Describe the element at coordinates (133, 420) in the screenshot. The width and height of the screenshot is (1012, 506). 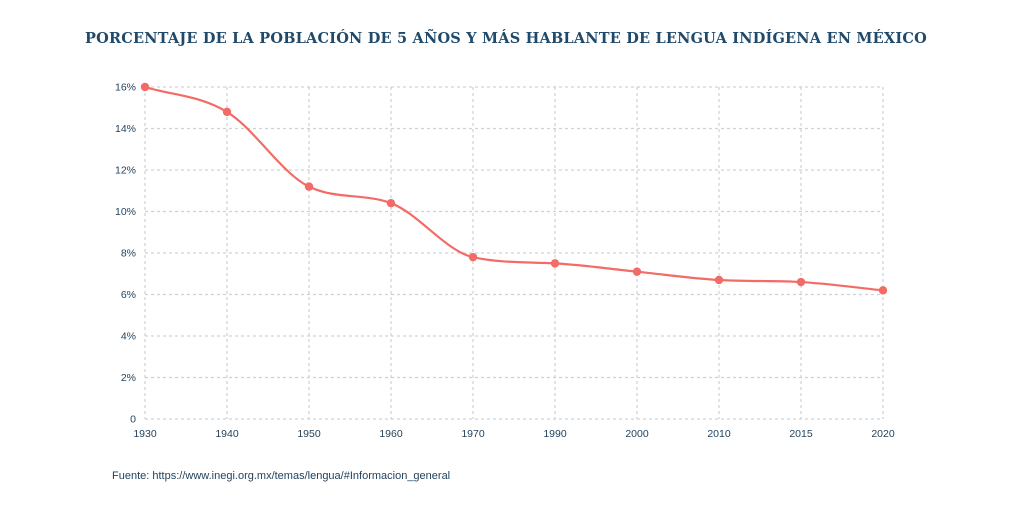
I see `y-tick-label: 0` at that location.